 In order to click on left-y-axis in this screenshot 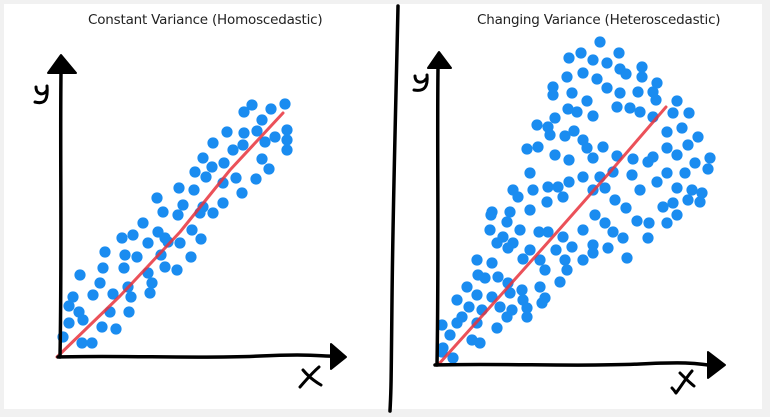, I will do `click(60, 214)`.